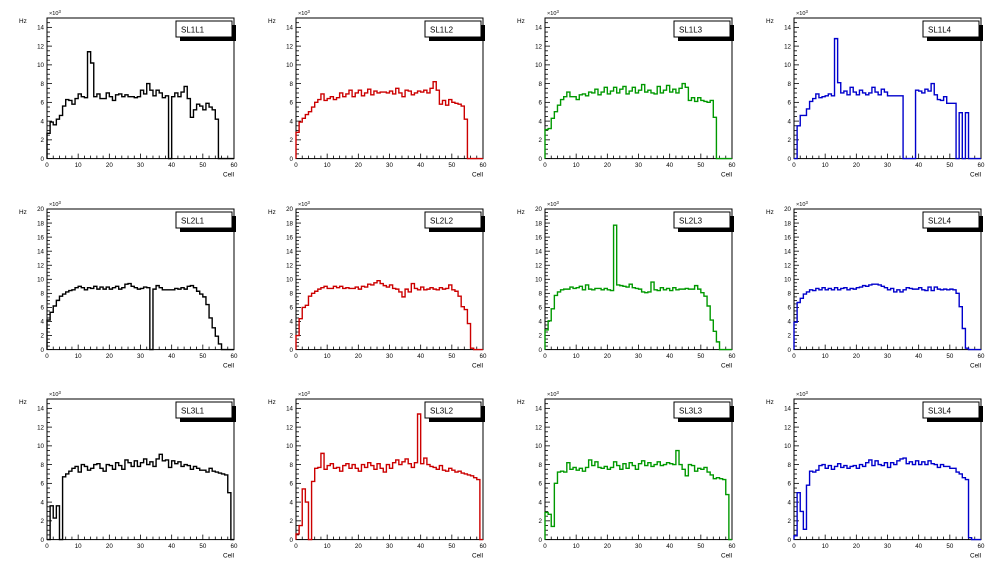 This screenshot has width=996, height=572. What do you see at coordinates (787, 237) in the screenshot?
I see `y-tick-label: 16` at bounding box center [787, 237].